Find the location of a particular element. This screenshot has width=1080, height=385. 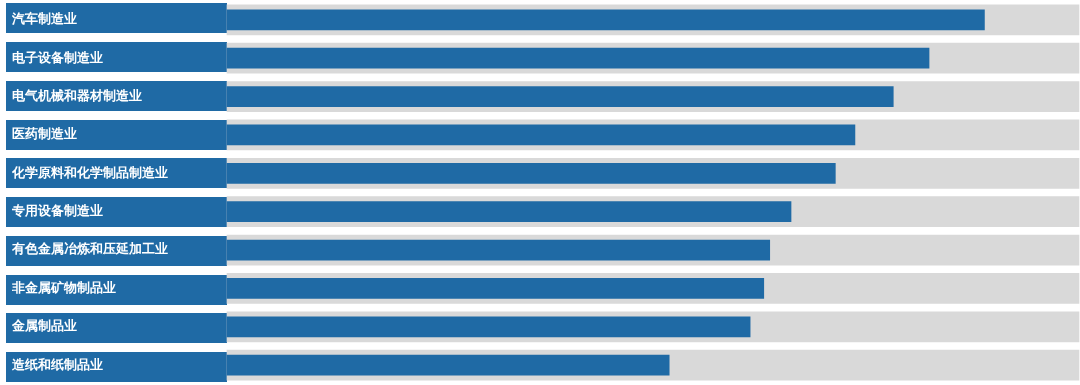

y-tick-label: 造纸和纸制品业 is located at coordinates (57, 364).